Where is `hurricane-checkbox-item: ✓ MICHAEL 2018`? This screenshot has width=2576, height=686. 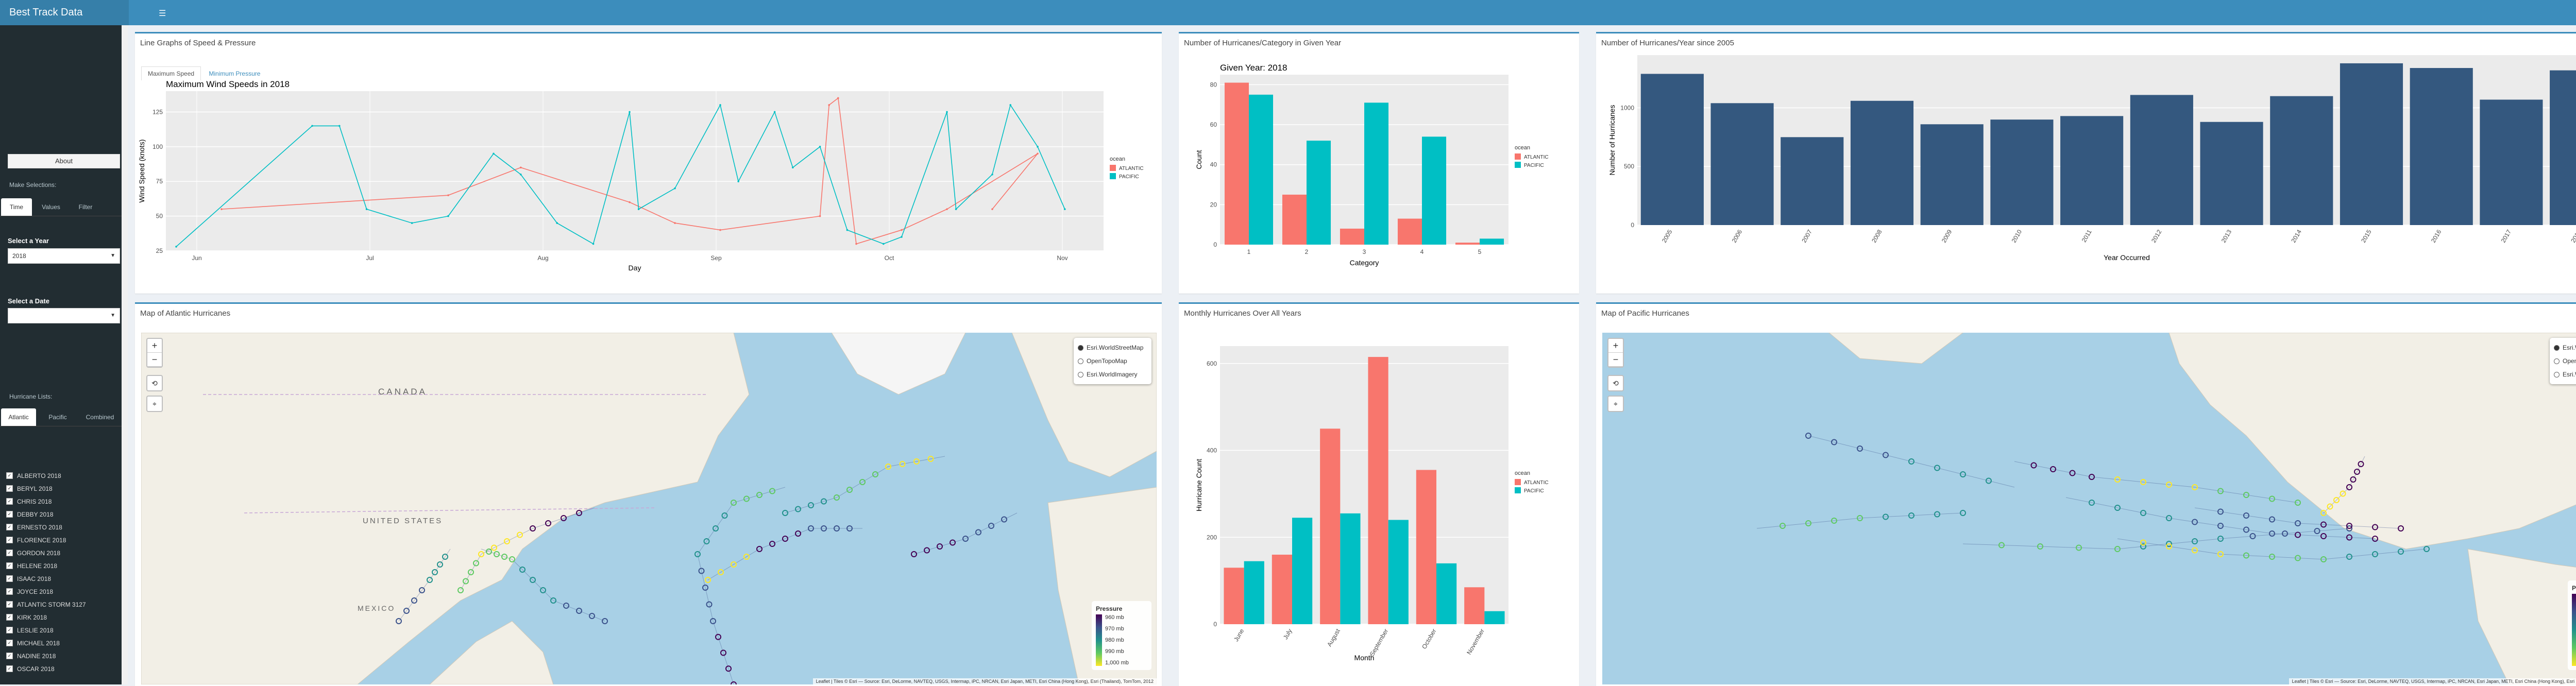
hurricane-checkbox-item: ✓ MICHAEL 2018 is located at coordinates (60, 643).